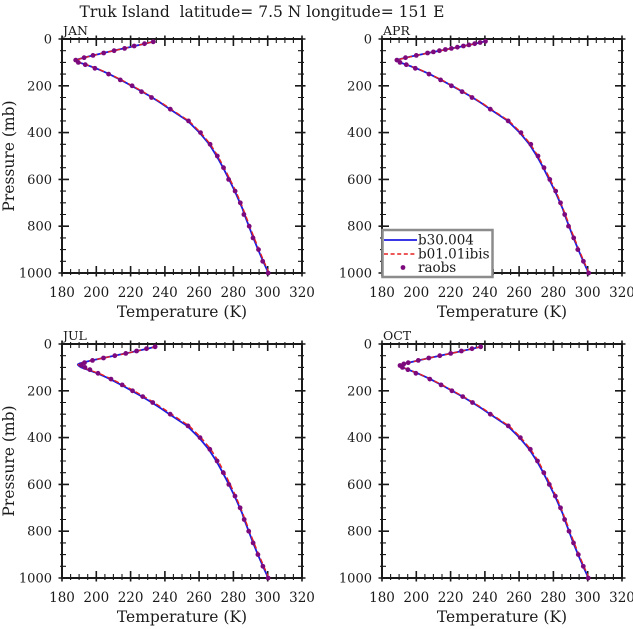  What do you see at coordinates (359, 391) in the screenshot?
I see `y-tick-label: 200` at bounding box center [359, 391].